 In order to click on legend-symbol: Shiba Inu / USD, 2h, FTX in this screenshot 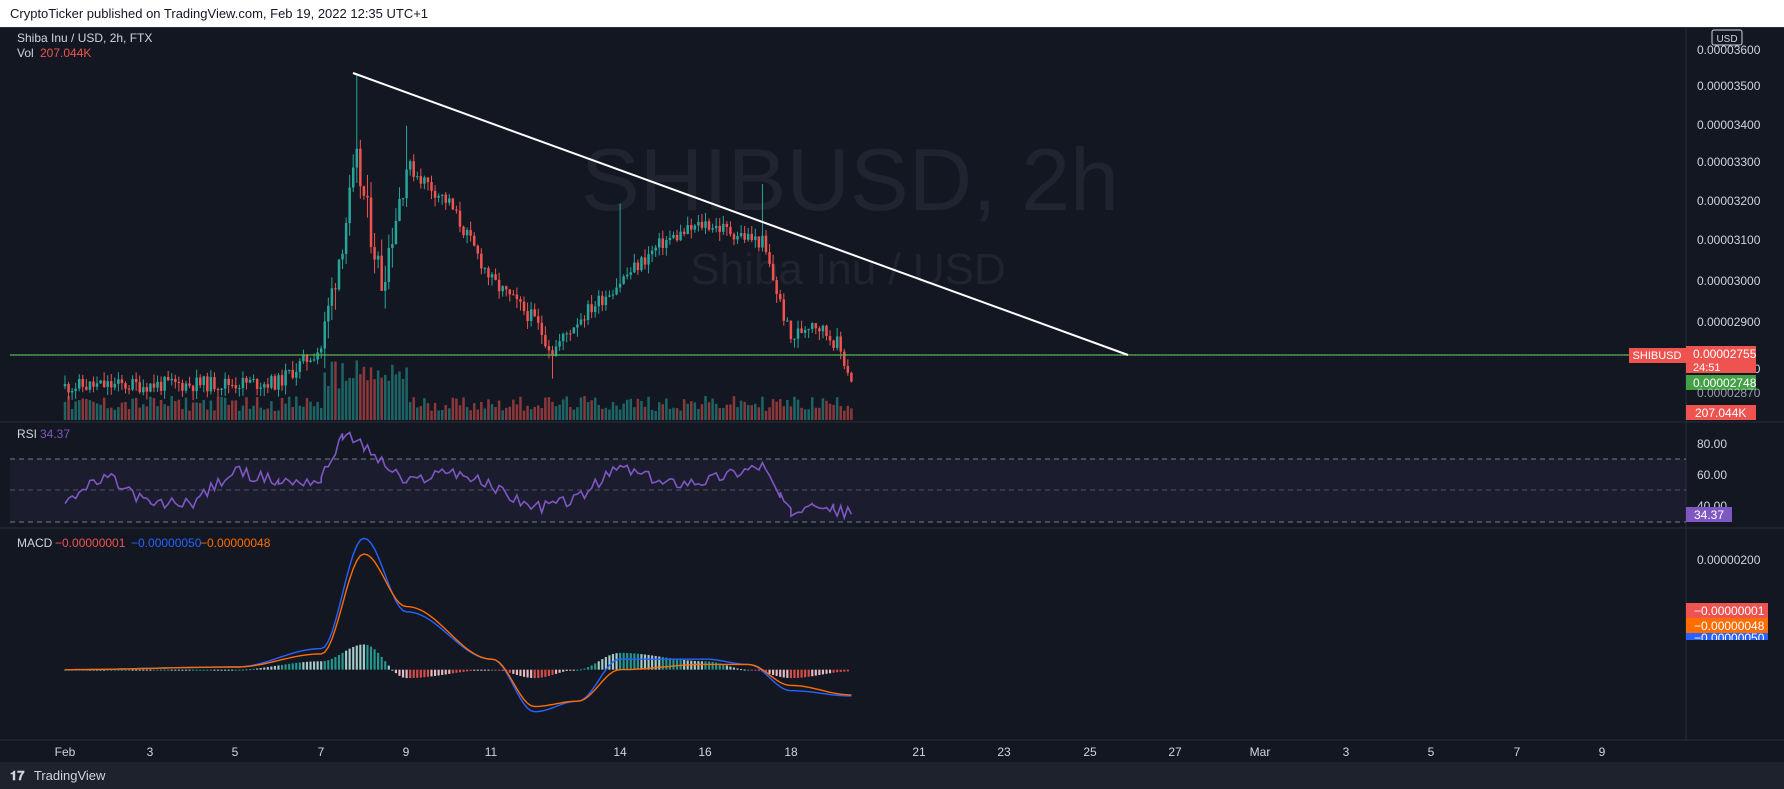, I will do `click(84, 38)`.